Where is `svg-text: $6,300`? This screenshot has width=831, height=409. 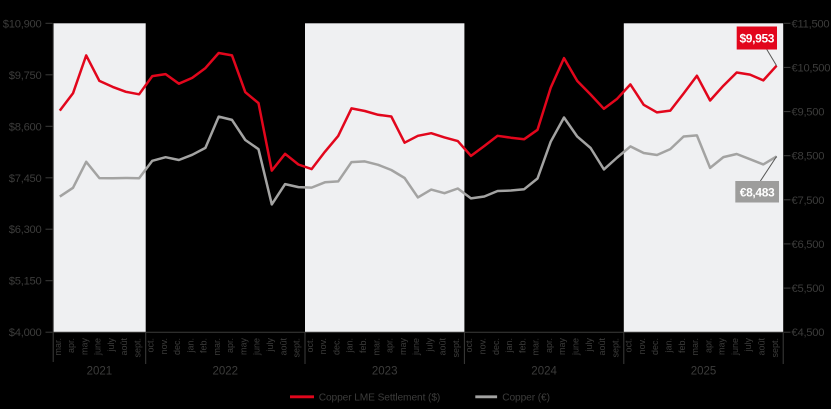
svg-text: $6,300 is located at coordinates (25, 230).